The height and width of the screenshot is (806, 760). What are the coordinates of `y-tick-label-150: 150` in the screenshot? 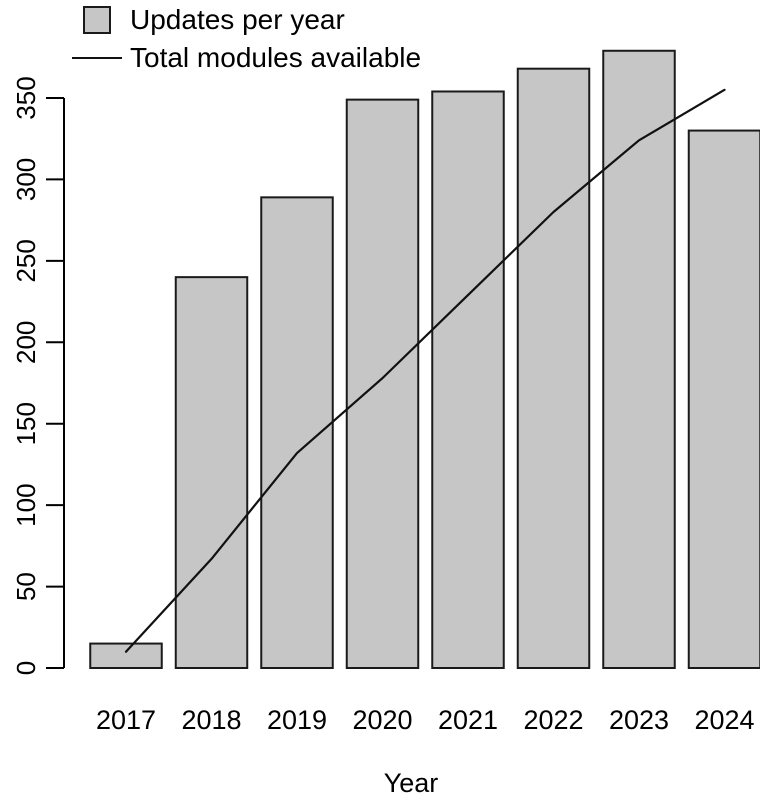 It's located at (26, 423).